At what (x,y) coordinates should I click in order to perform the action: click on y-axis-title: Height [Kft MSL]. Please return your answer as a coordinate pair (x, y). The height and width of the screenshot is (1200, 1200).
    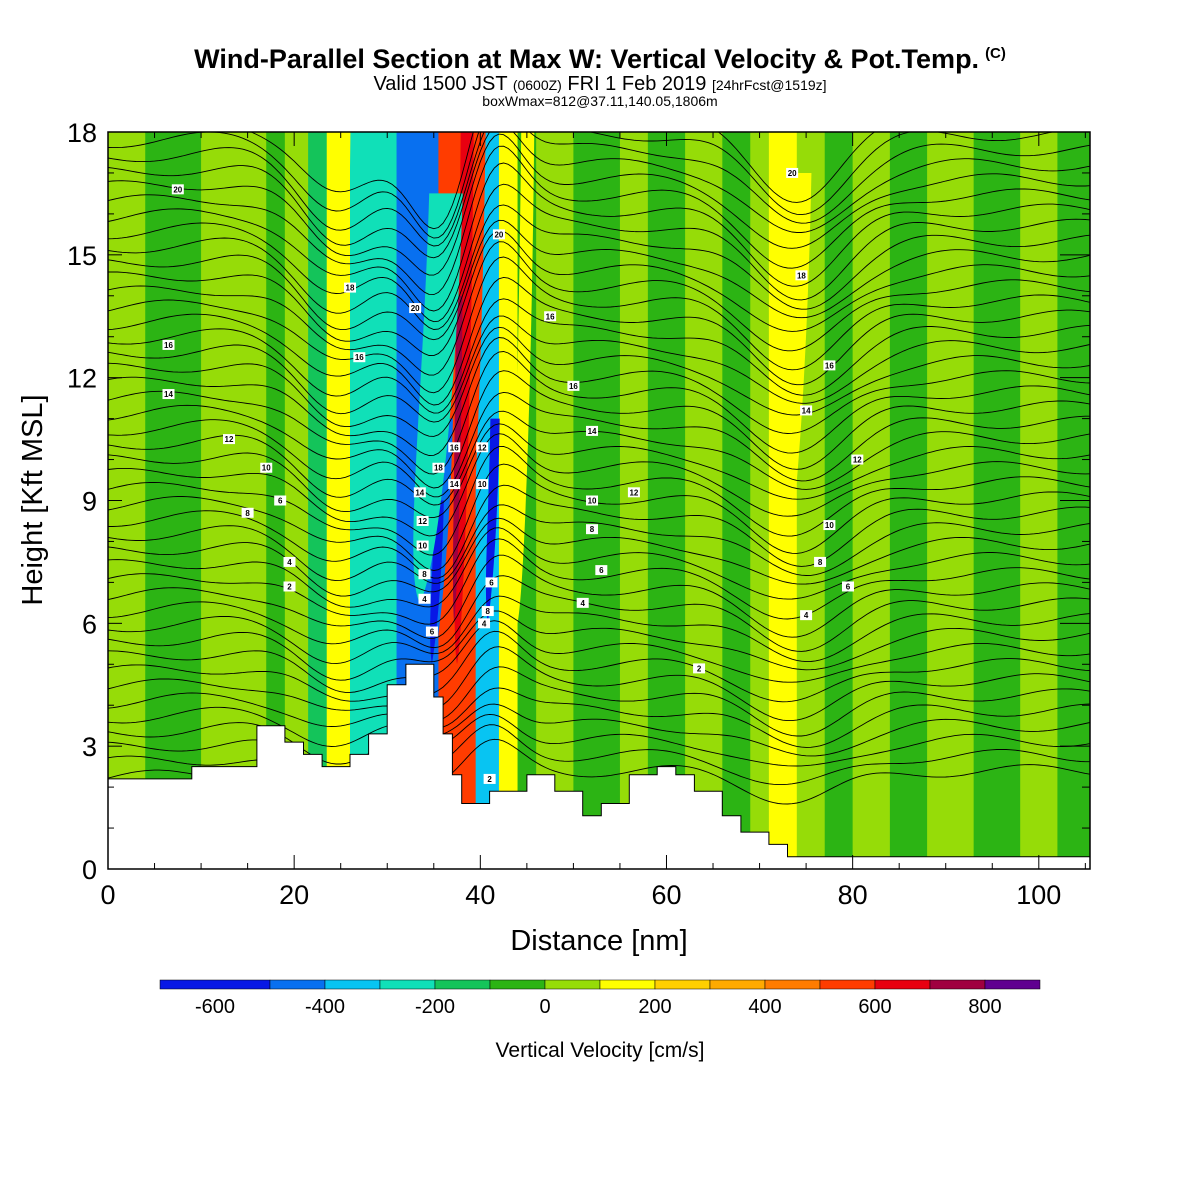
    Looking at the image, I should click on (33, 499).